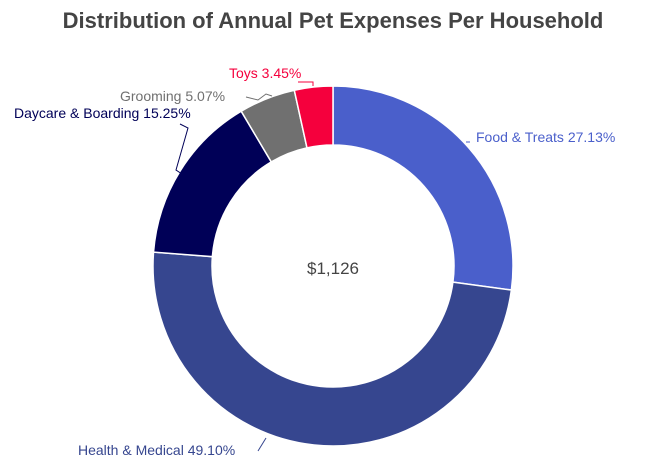 The width and height of the screenshot is (666, 471). Describe the element at coordinates (102, 113) in the screenshot. I see `slice-label: Daycare & Boarding 15.25%` at that location.